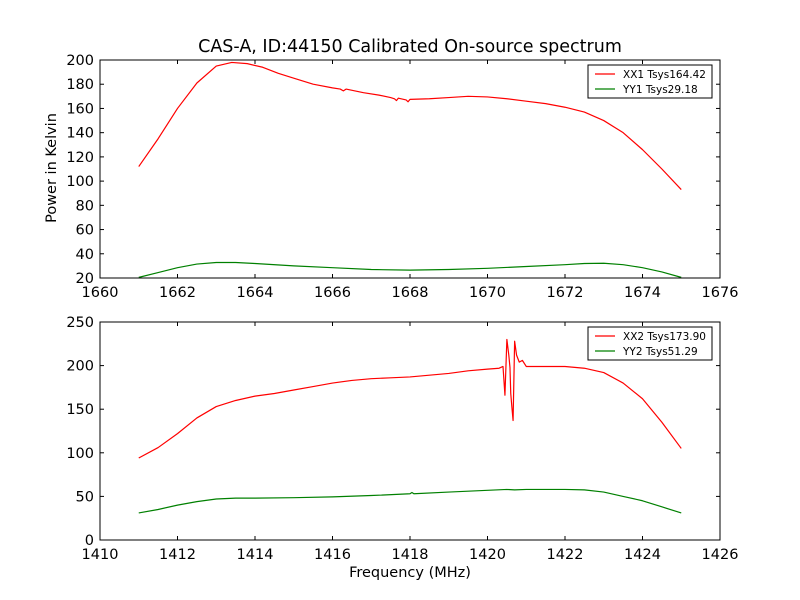 This screenshot has height=600, width=800. I want to click on y-tick-label: 140, so click(80, 134).